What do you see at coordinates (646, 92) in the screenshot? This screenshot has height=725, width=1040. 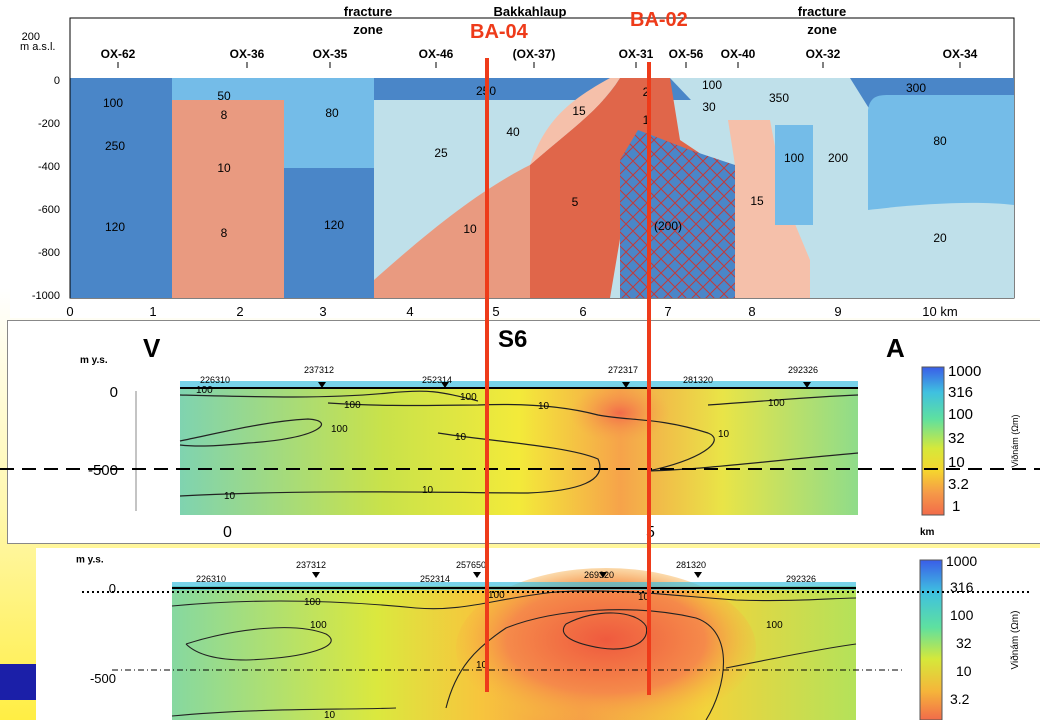 I see `resistivity-value: 2` at bounding box center [646, 92].